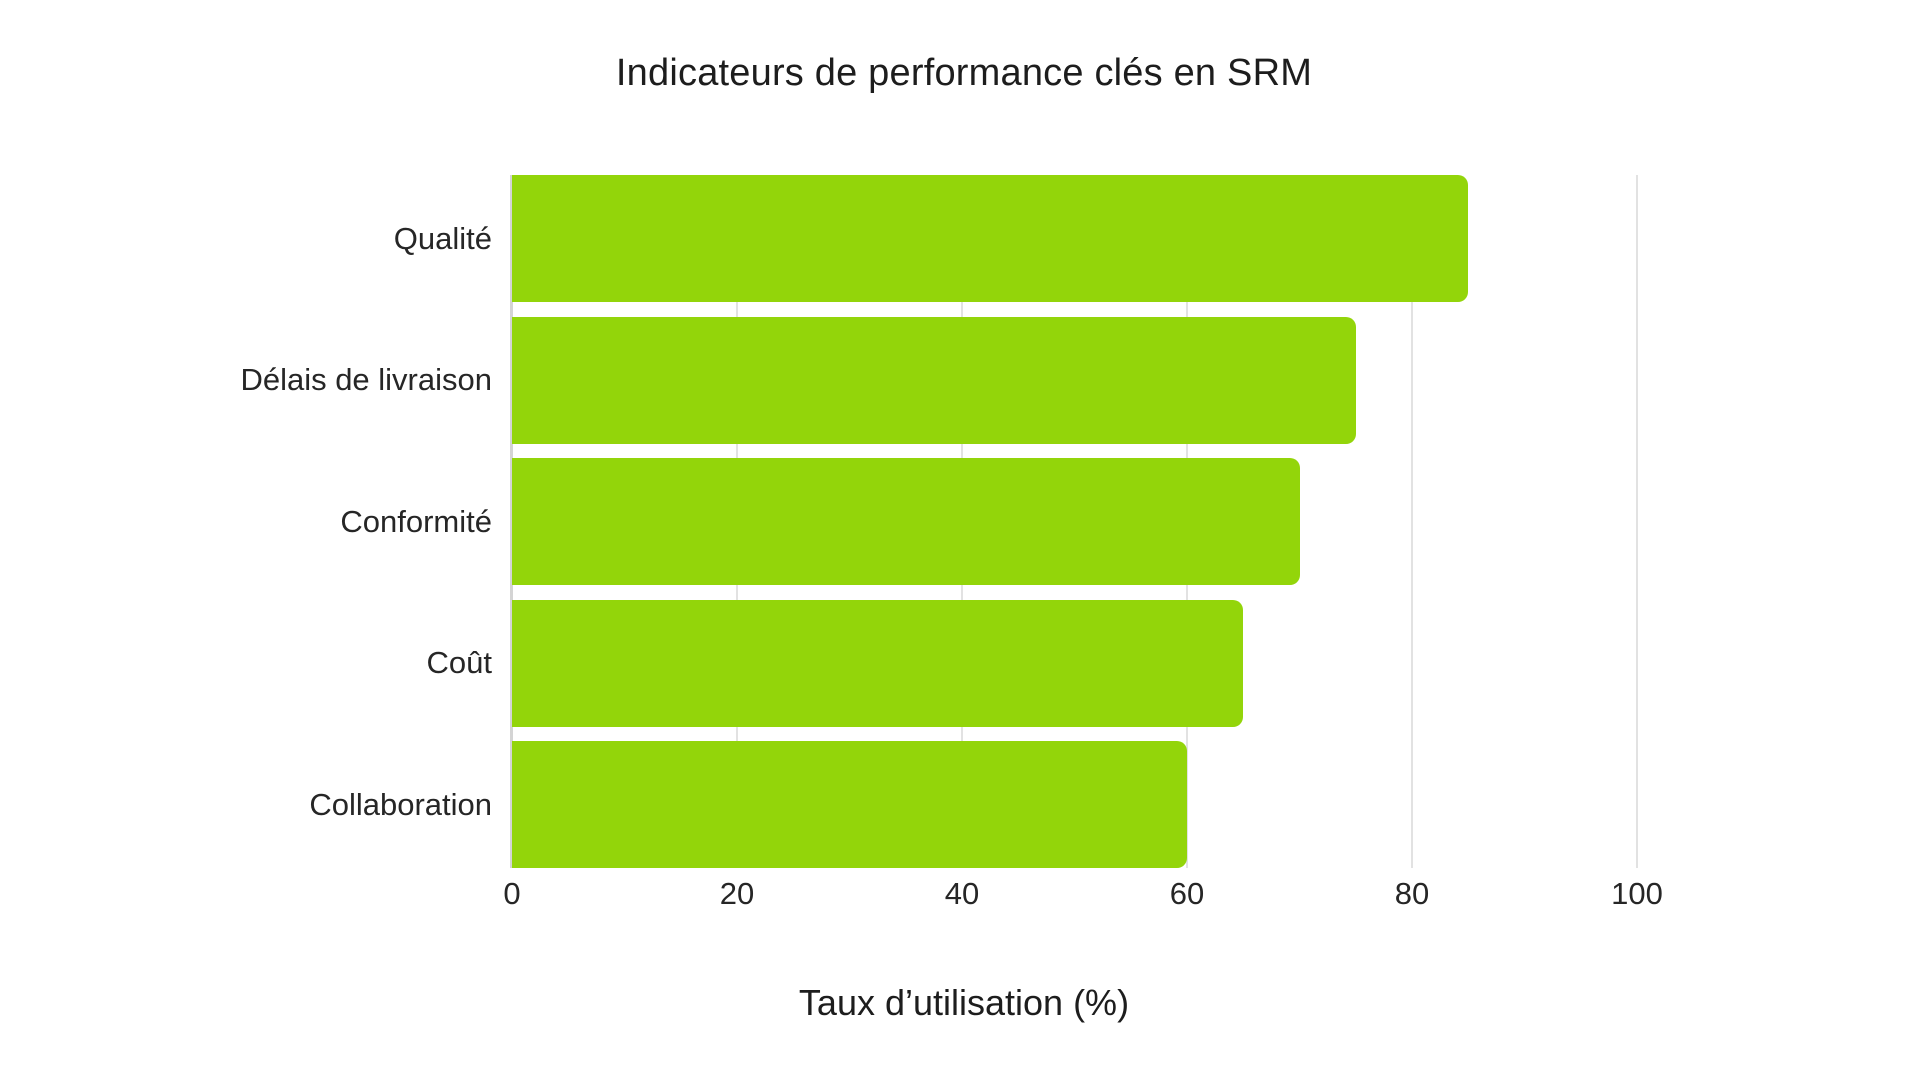  Describe the element at coordinates (1637, 893) in the screenshot. I see `x-tick-label: 100` at that location.